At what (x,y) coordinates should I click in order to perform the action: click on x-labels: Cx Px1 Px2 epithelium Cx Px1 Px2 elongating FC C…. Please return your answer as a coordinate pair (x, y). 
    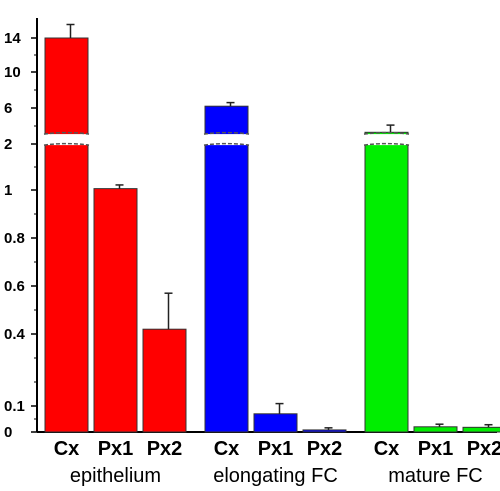
    Looking at the image, I should click on (277, 462).